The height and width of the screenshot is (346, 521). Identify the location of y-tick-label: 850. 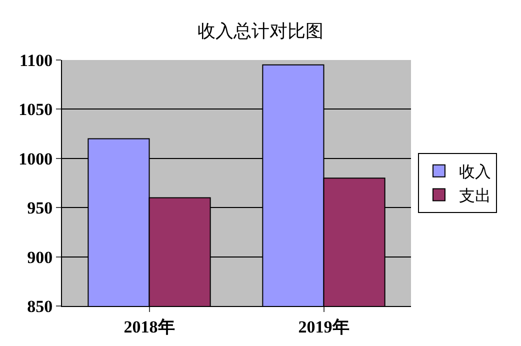
(40, 306).